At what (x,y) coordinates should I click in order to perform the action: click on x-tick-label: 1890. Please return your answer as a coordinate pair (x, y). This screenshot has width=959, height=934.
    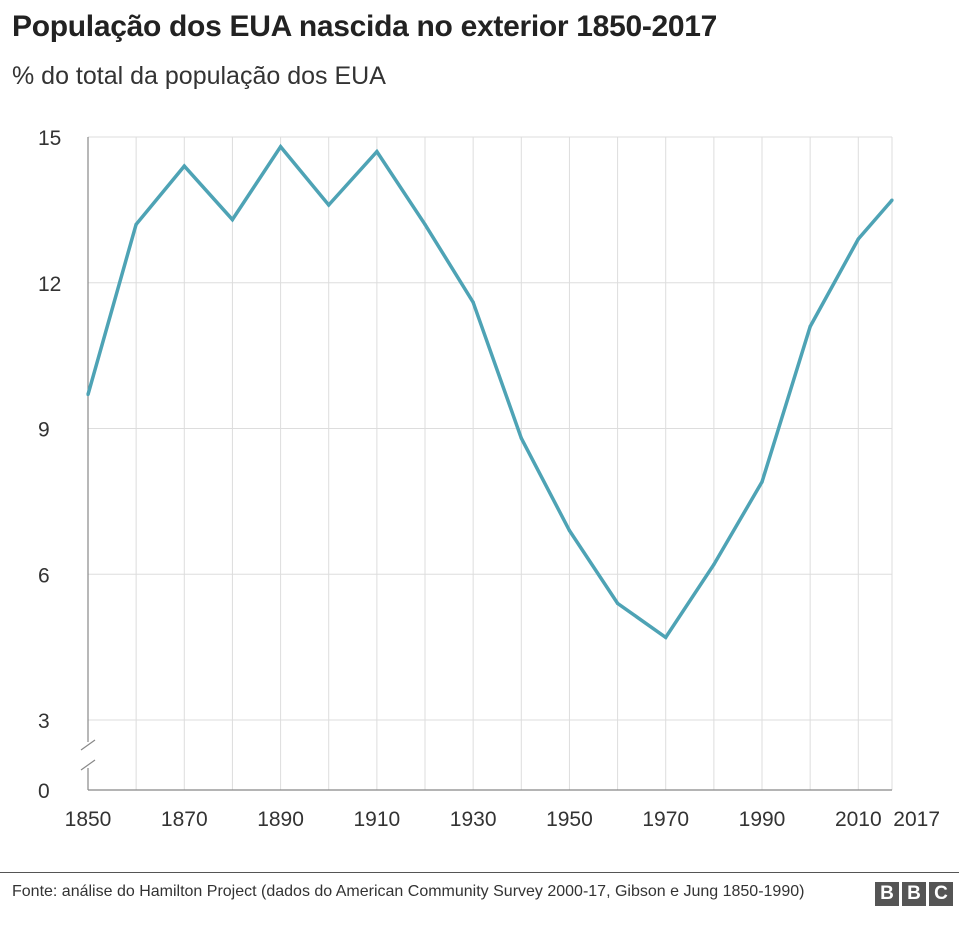
    Looking at the image, I should click on (280, 819).